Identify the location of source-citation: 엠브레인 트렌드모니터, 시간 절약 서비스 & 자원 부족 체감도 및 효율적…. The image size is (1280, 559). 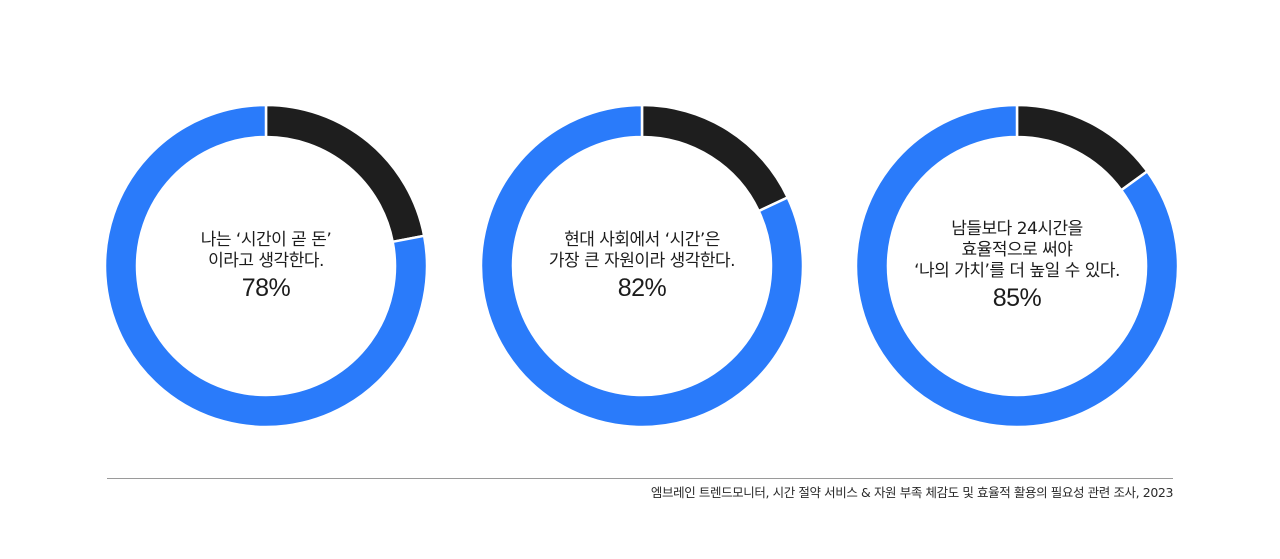
(912, 492).